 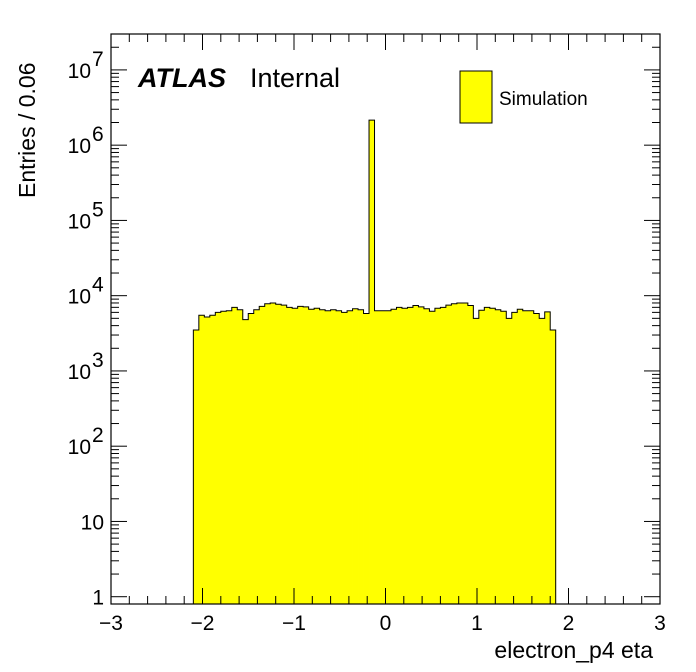 What do you see at coordinates (386, 623) in the screenshot?
I see `x-tick-label: 0` at bounding box center [386, 623].